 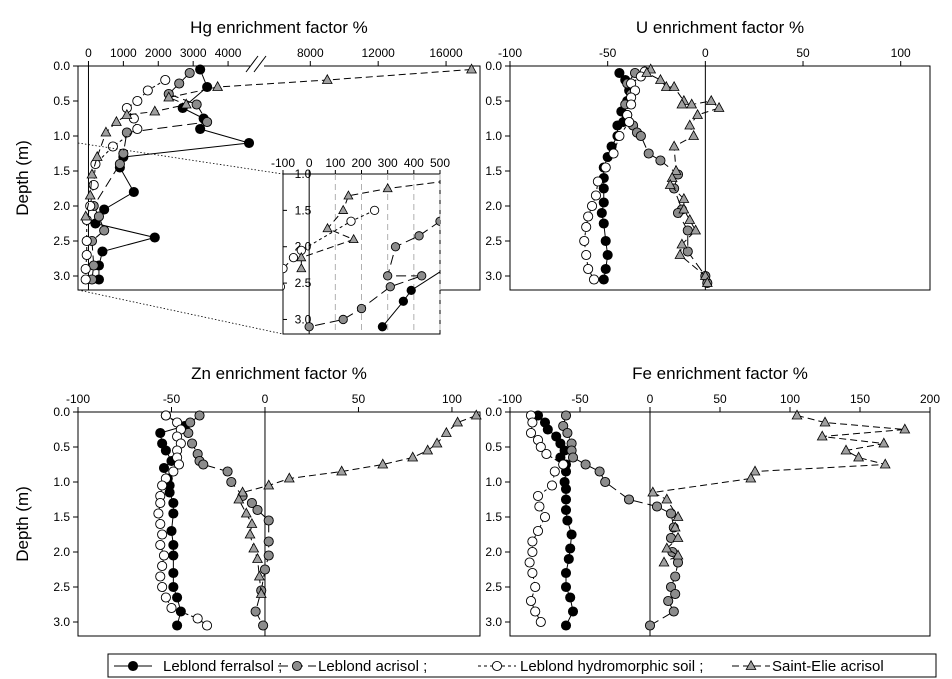 I want to click on y-tick-label: 0.0, so click(x=61, y=412).